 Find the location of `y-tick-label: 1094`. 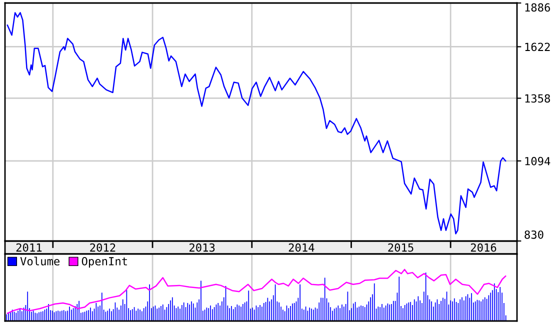

y-tick-label: 1094 is located at coordinates (537, 161).